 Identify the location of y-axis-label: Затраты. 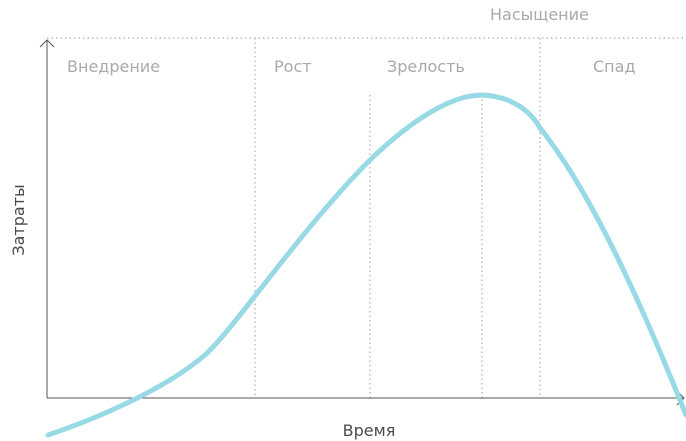
(18, 219).